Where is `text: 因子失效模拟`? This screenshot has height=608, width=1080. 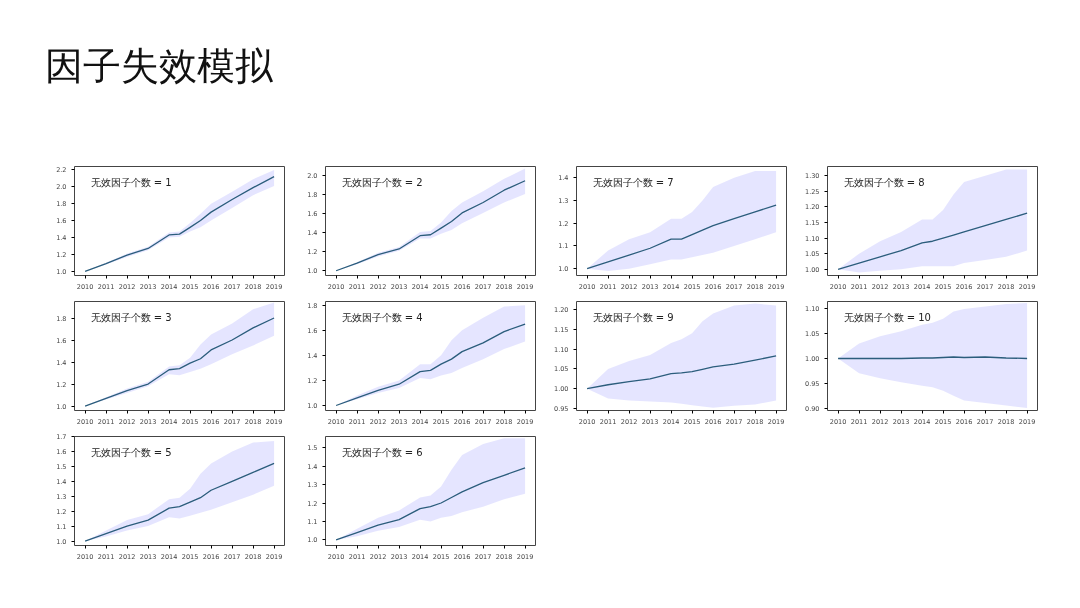 text: 因子失效模拟 is located at coordinates (160, 66).